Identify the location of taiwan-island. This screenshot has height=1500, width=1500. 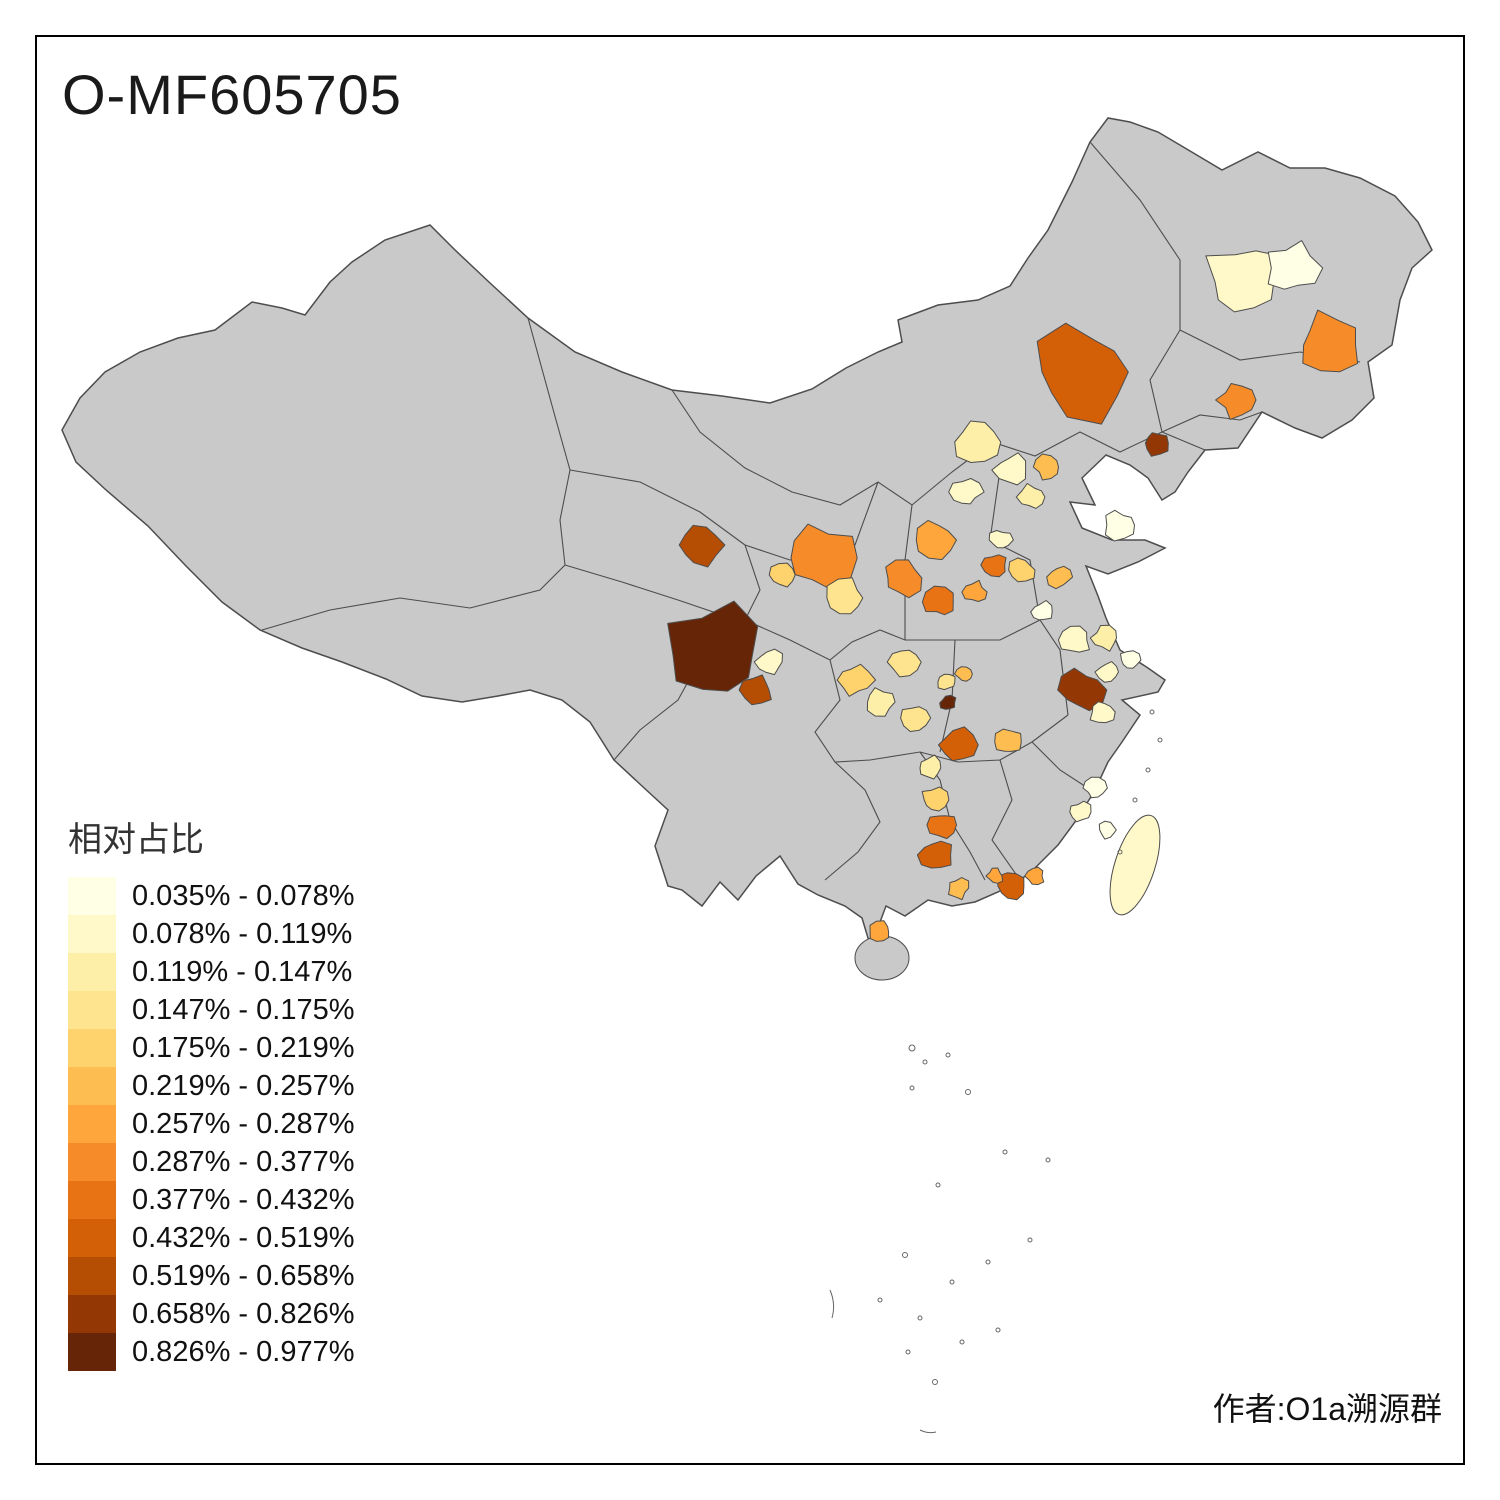
(1135, 865).